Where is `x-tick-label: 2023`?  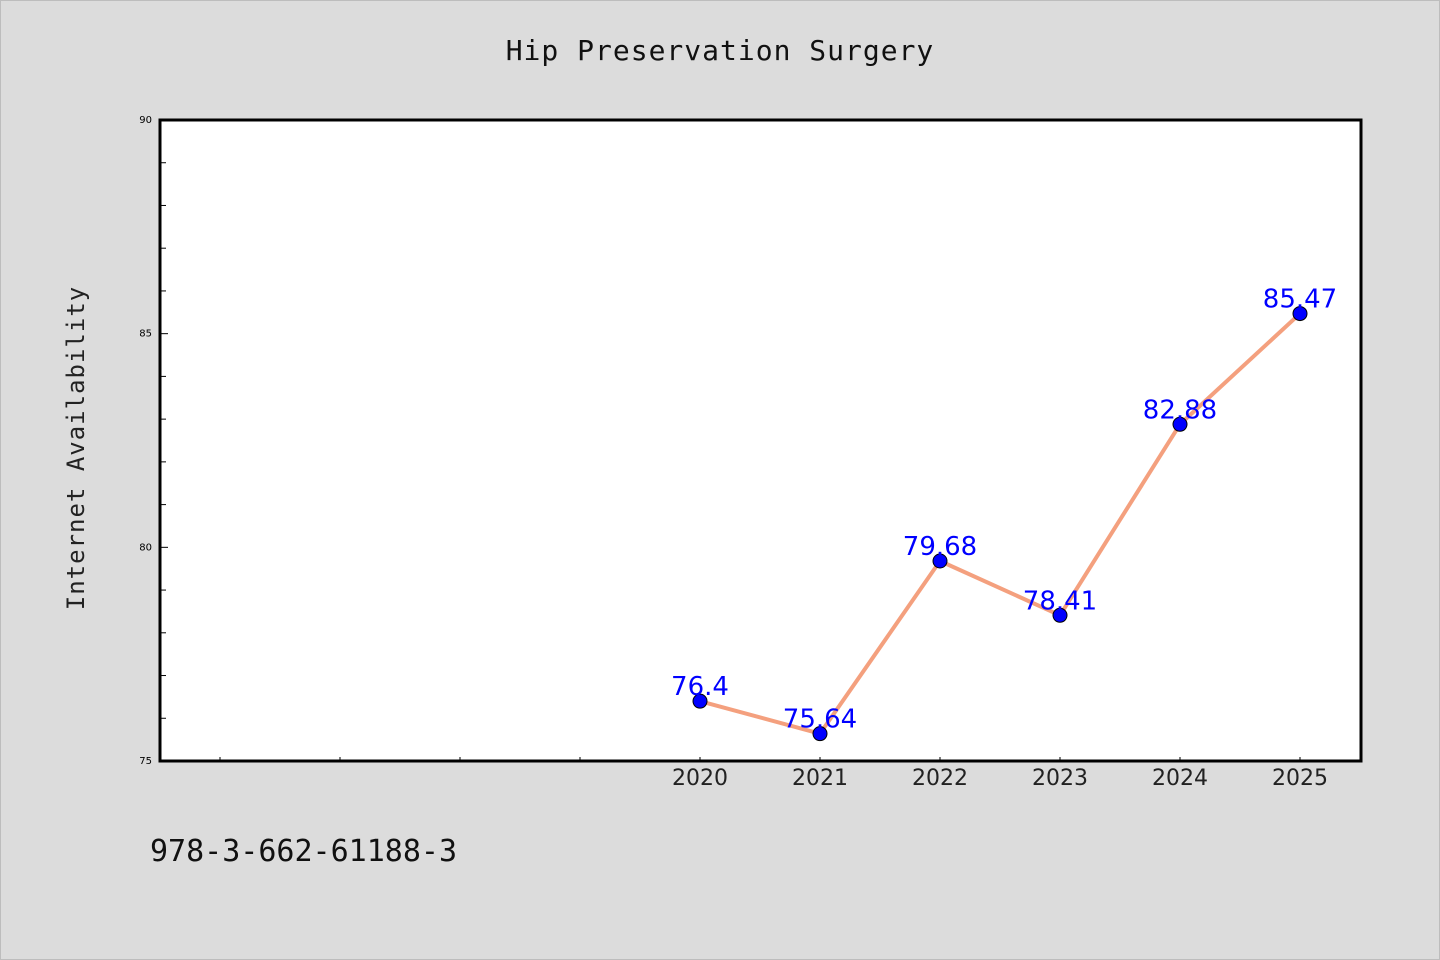 x-tick-label: 2023 is located at coordinates (1060, 778).